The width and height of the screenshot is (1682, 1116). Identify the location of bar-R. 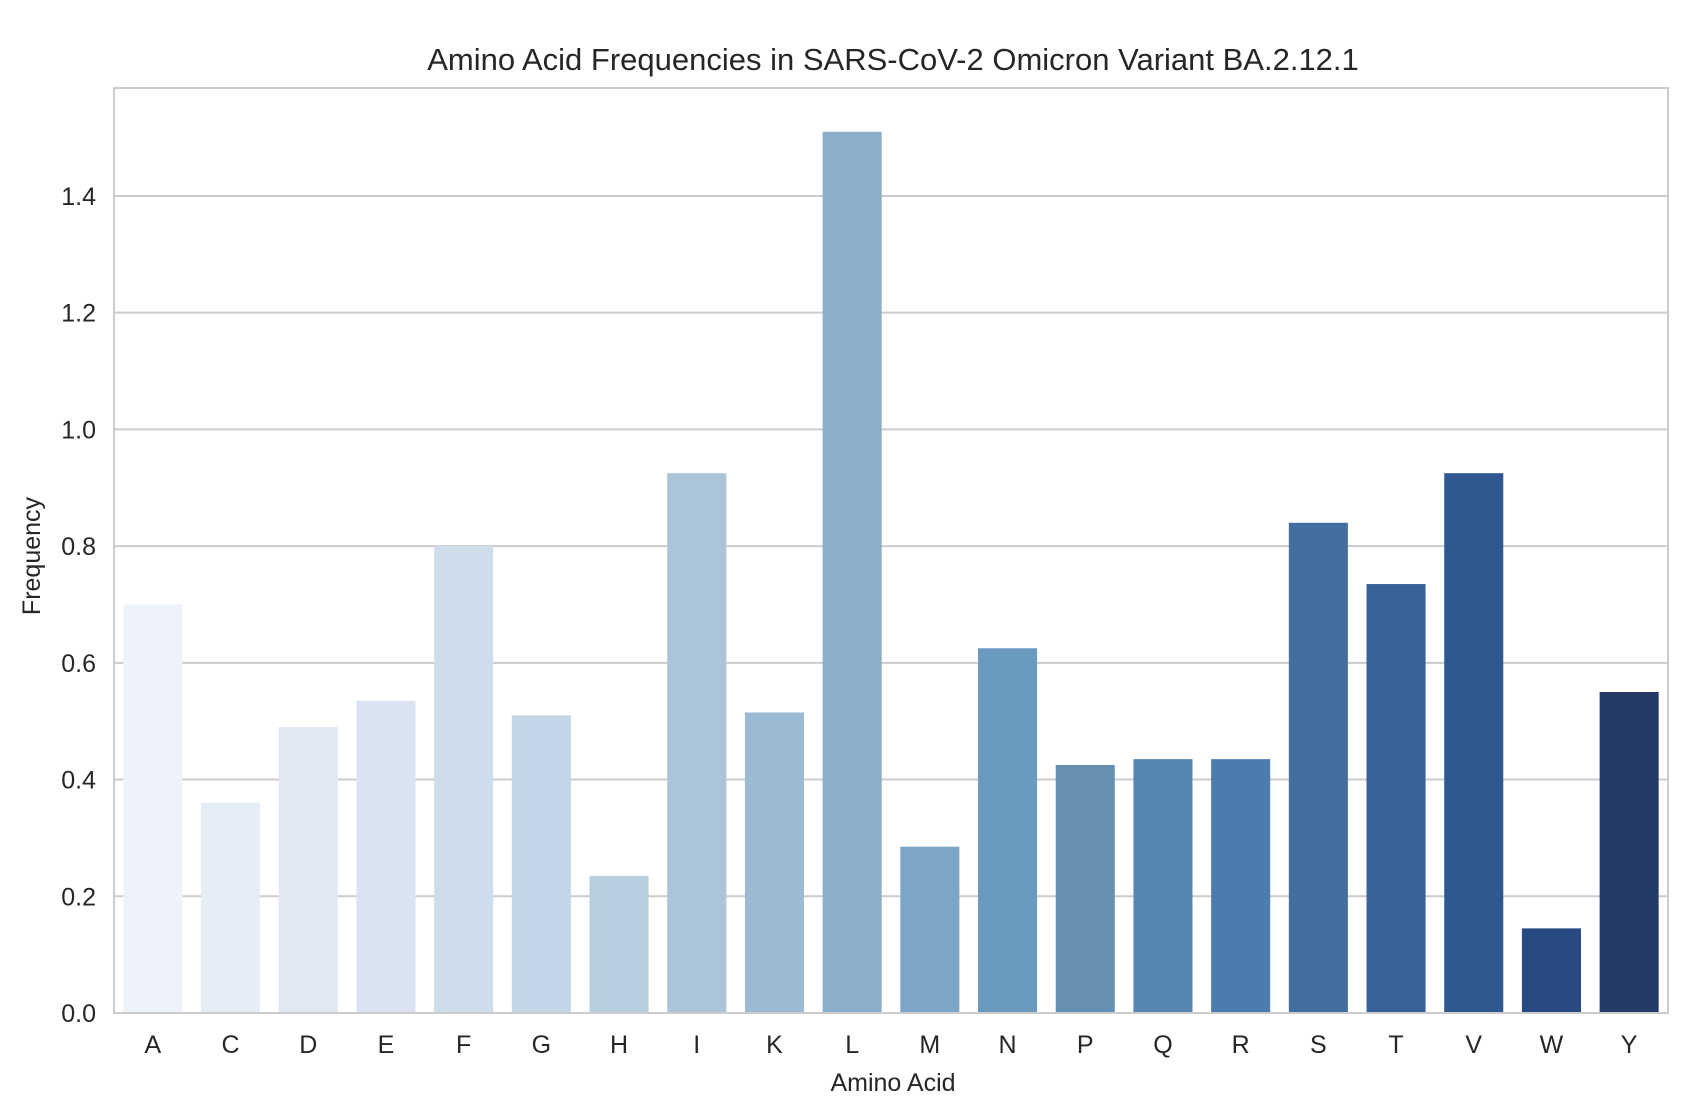
(1241, 886).